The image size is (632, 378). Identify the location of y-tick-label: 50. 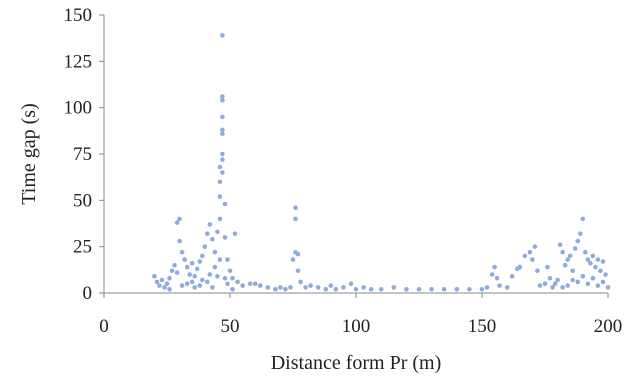
(82, 200).